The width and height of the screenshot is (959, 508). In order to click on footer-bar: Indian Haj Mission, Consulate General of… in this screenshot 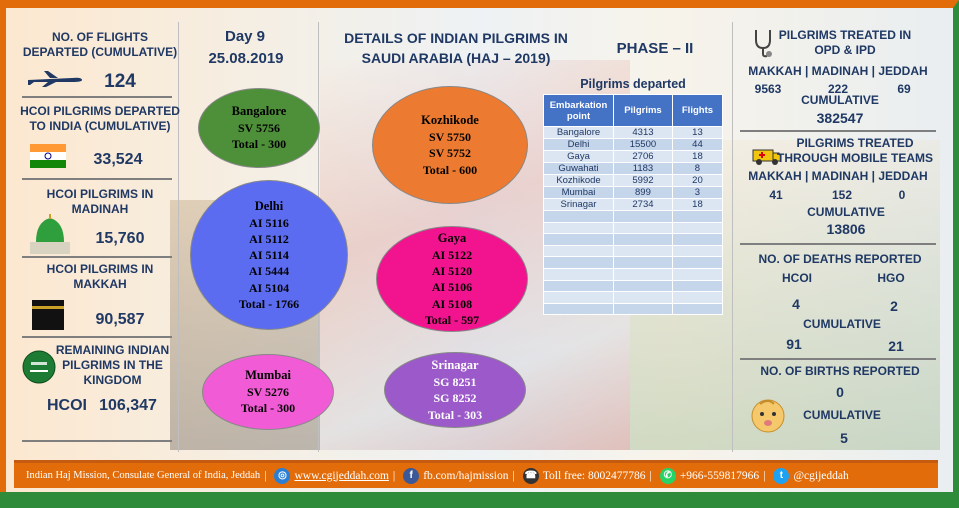, I will do `click(476, 474)`.